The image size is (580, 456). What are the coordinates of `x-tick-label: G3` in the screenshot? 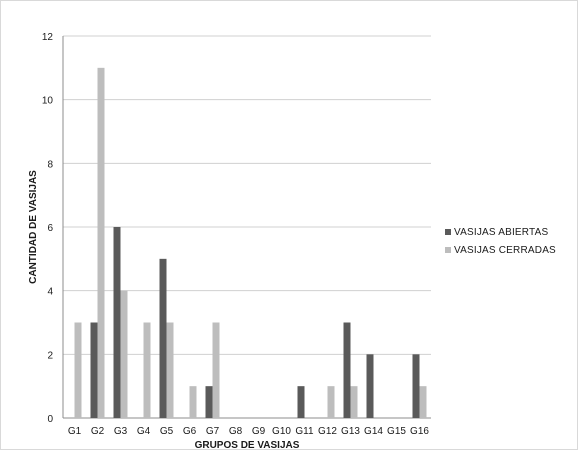 It's located at (121, 431).